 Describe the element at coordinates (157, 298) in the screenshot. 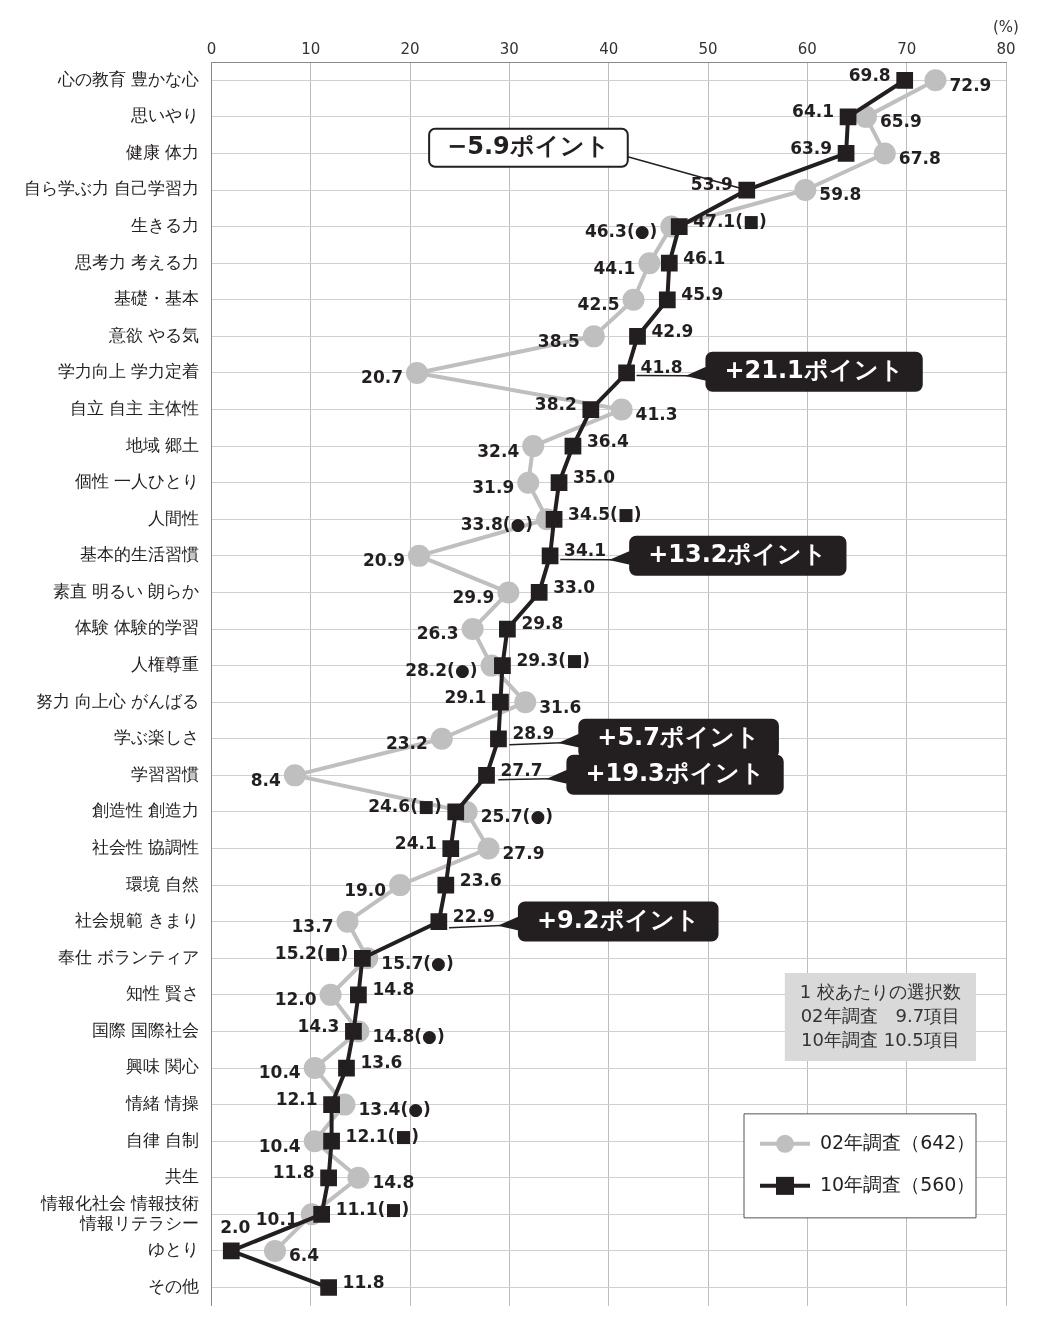

I see `y-tick-label: 基礎・基本` at that location.